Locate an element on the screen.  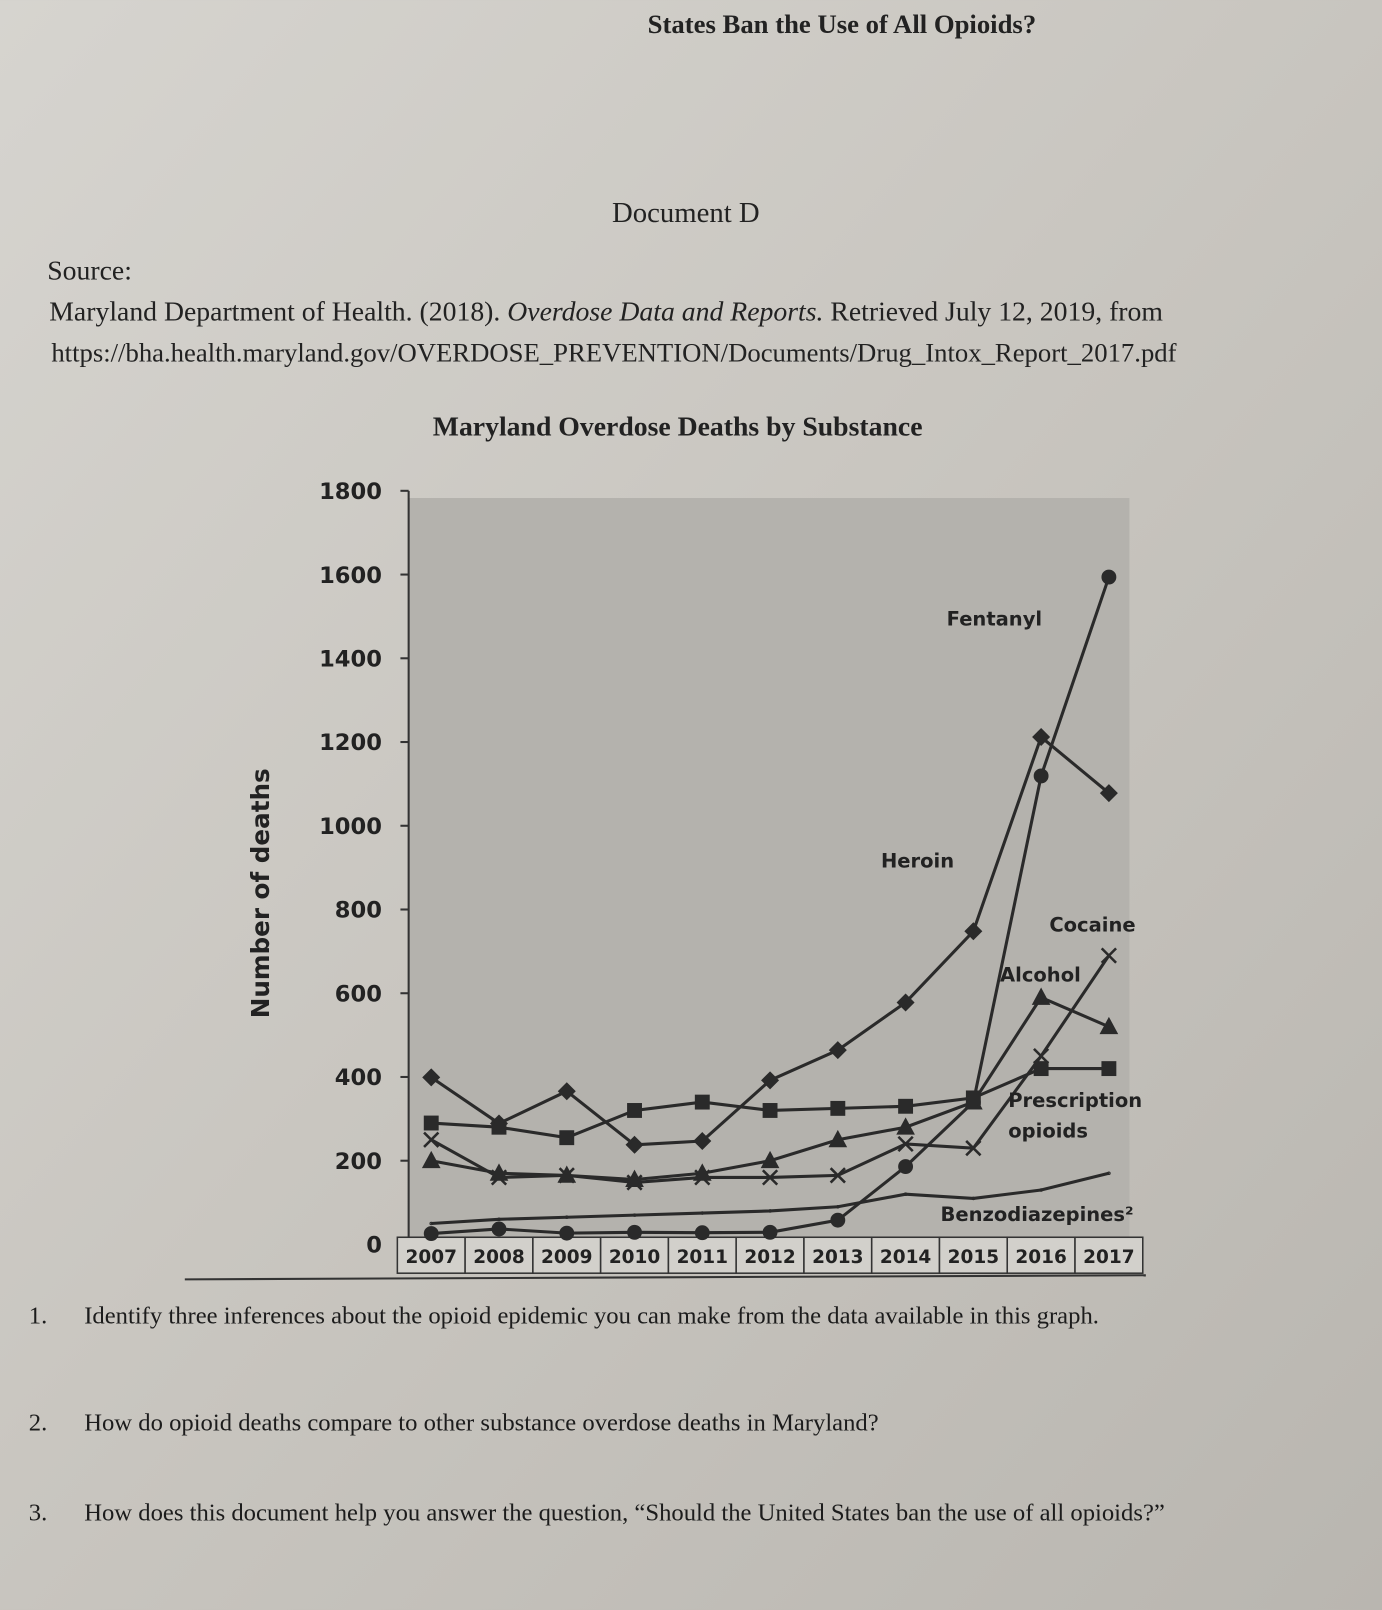
series-label: Benzodiazepines² is located at coordinates (1037, 1214).